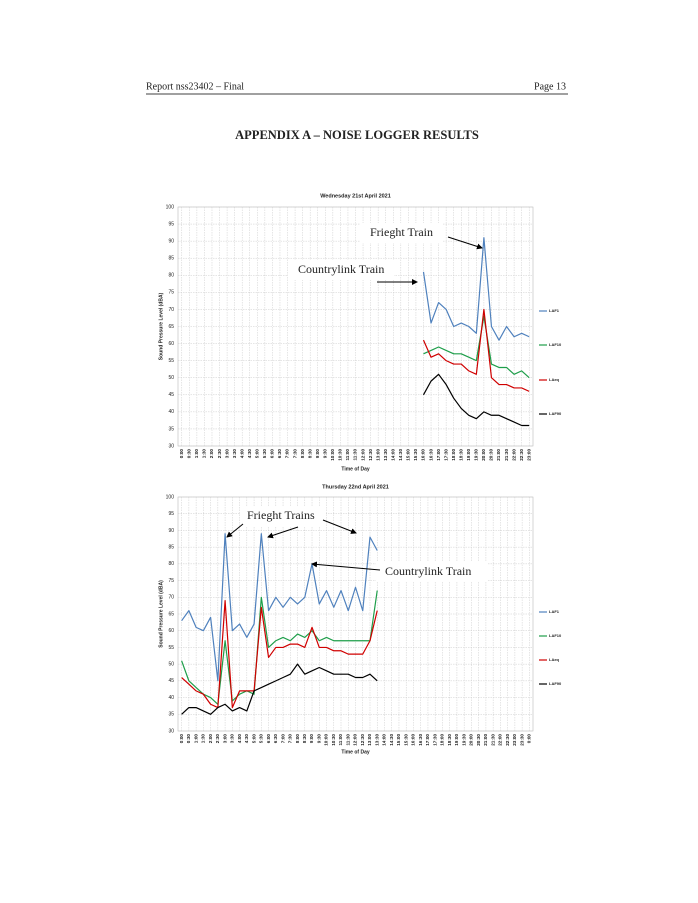 This screenshot has width=698, height=903. Describe the element at coordinates (189, 454) in the screenshot. I see `x-tick-label: 0:30` at that location.